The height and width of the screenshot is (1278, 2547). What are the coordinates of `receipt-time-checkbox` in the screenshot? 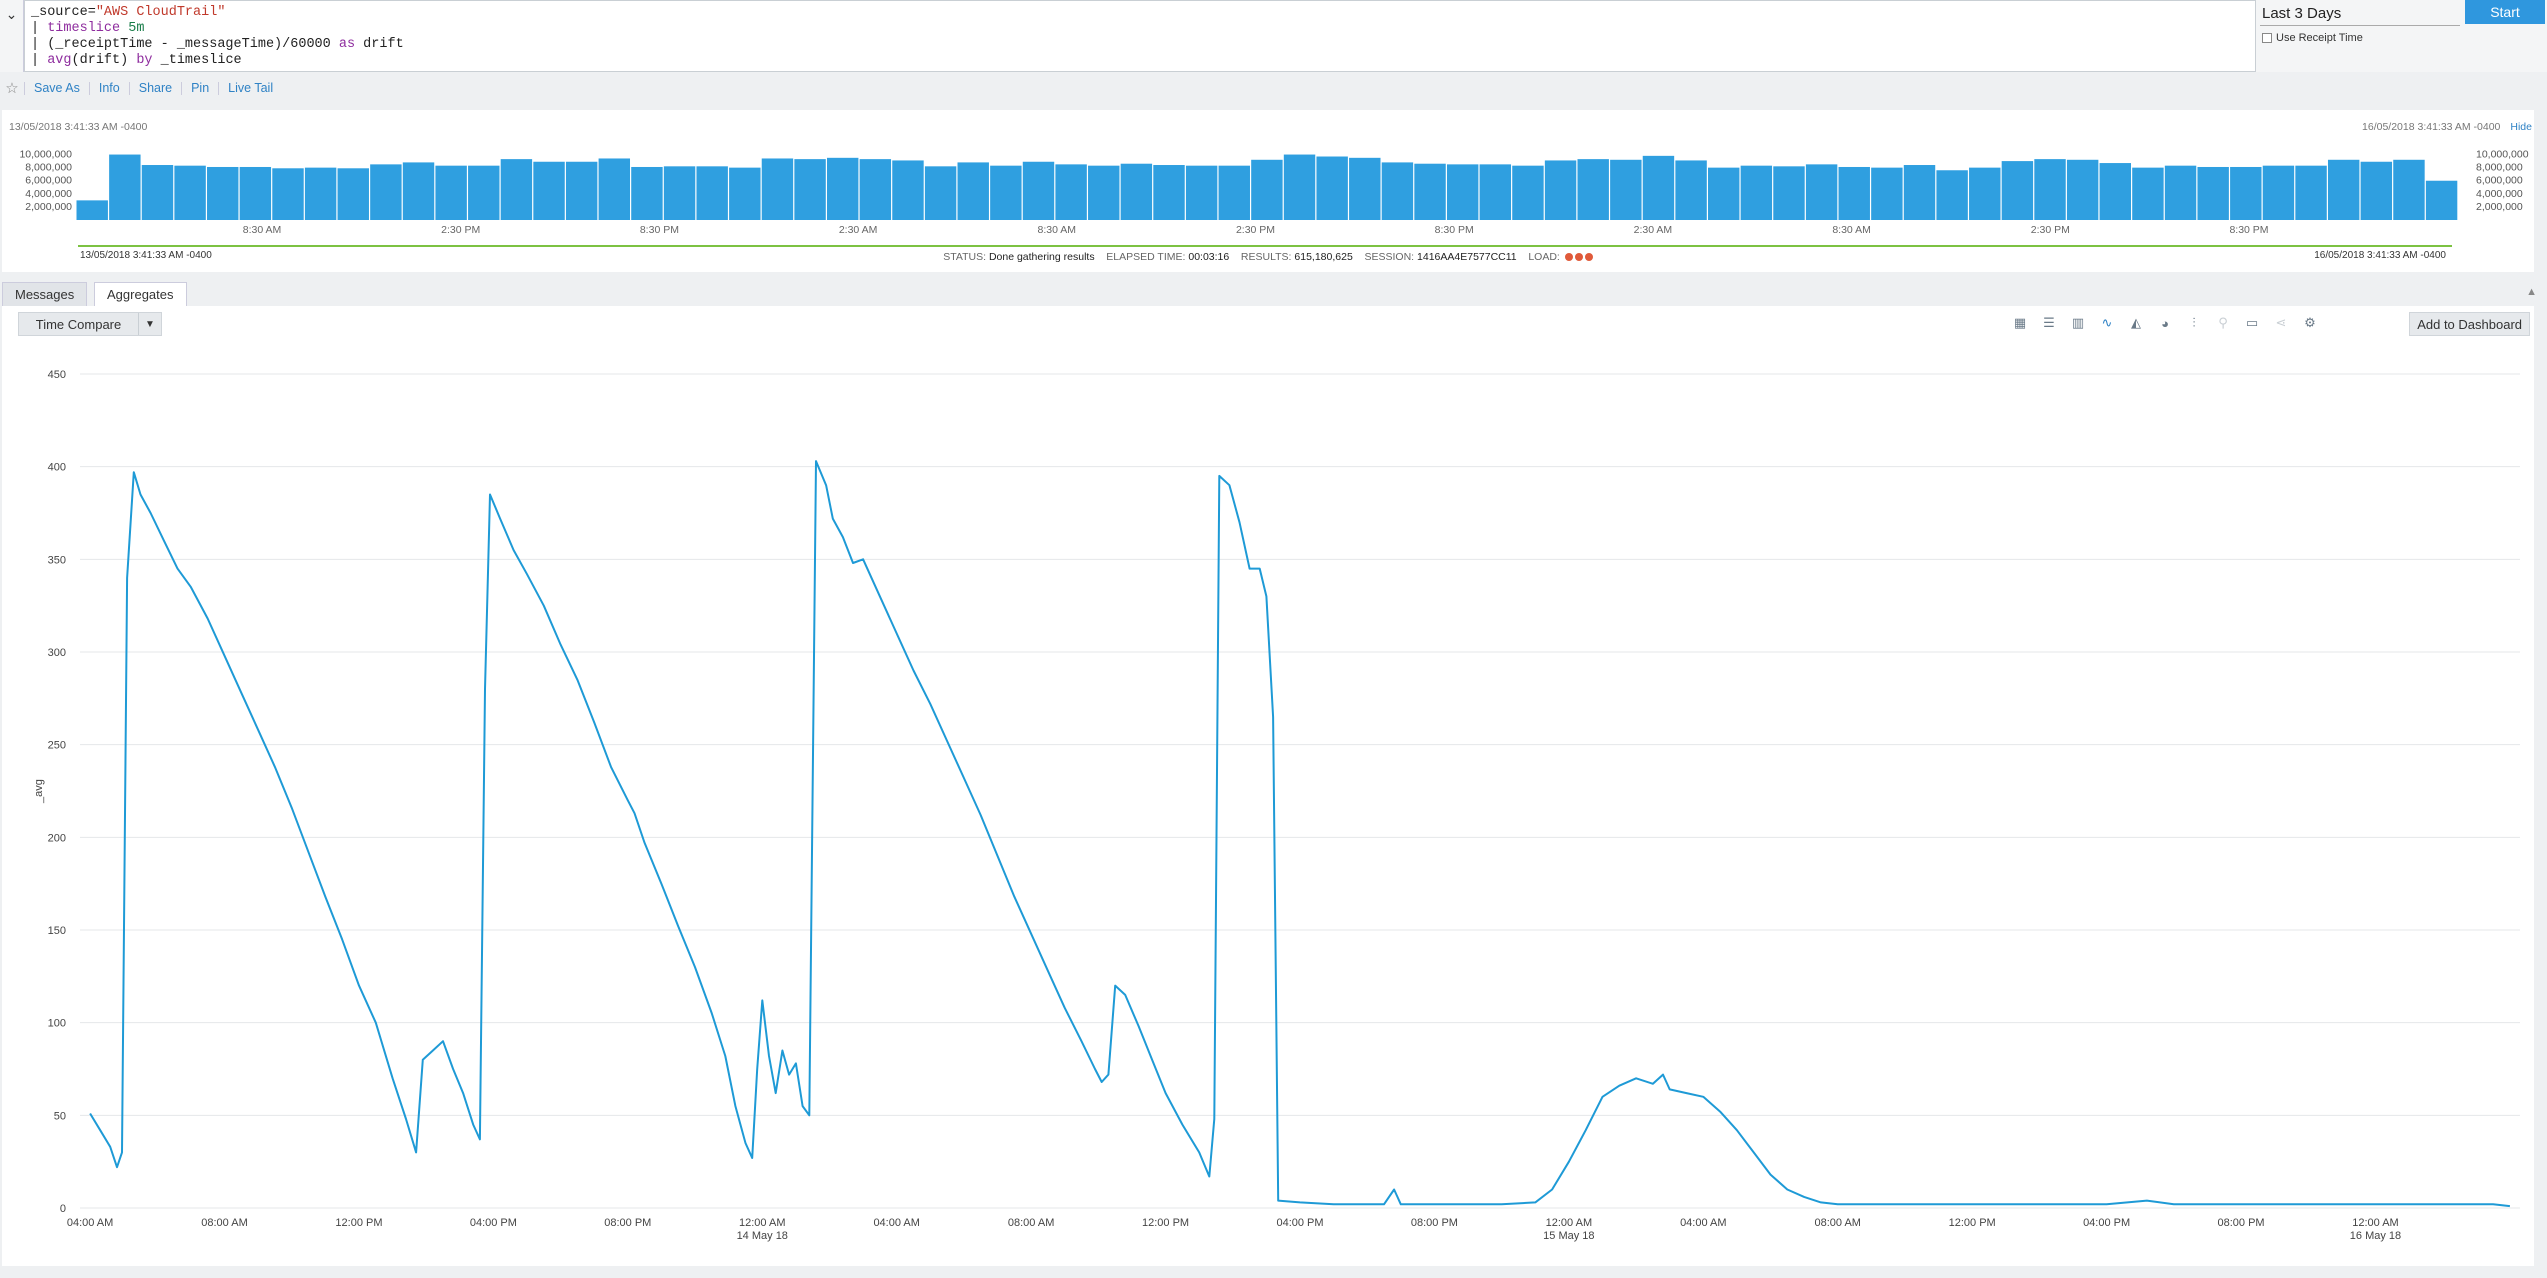 It's located at (2267, 38).